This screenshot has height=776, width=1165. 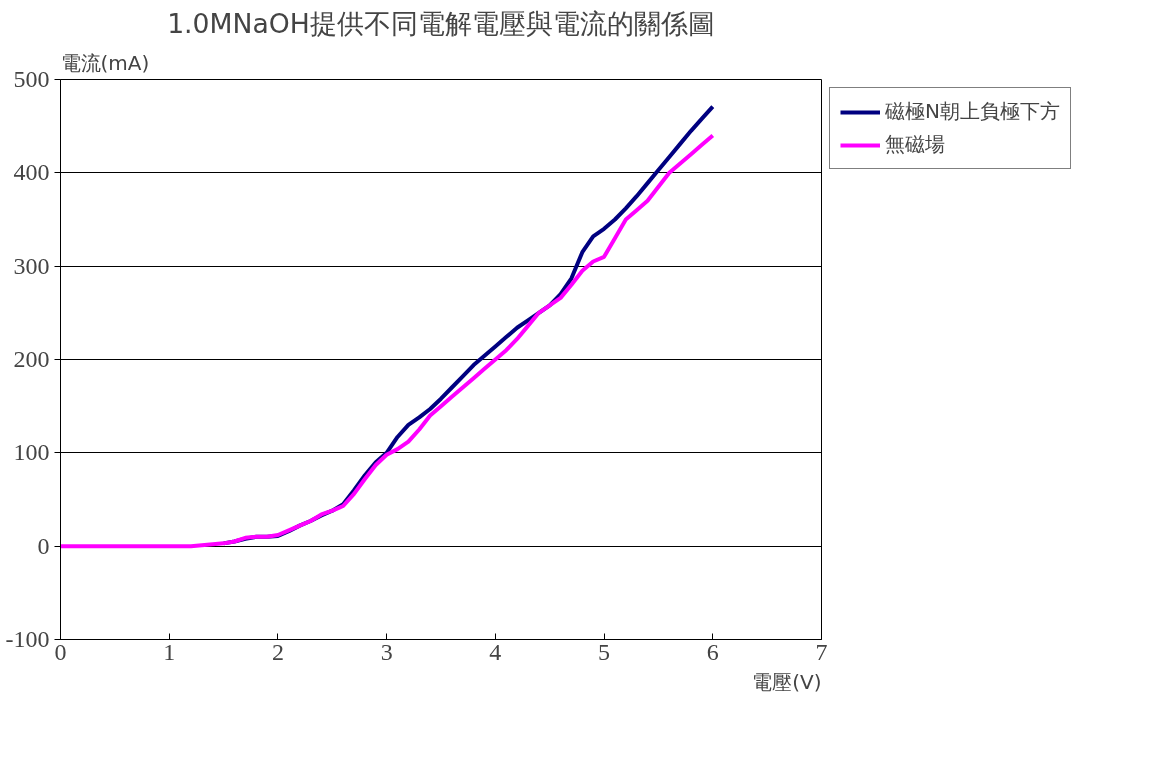 I want to click on x-tick-label: 0, so click(x=60, y=651).